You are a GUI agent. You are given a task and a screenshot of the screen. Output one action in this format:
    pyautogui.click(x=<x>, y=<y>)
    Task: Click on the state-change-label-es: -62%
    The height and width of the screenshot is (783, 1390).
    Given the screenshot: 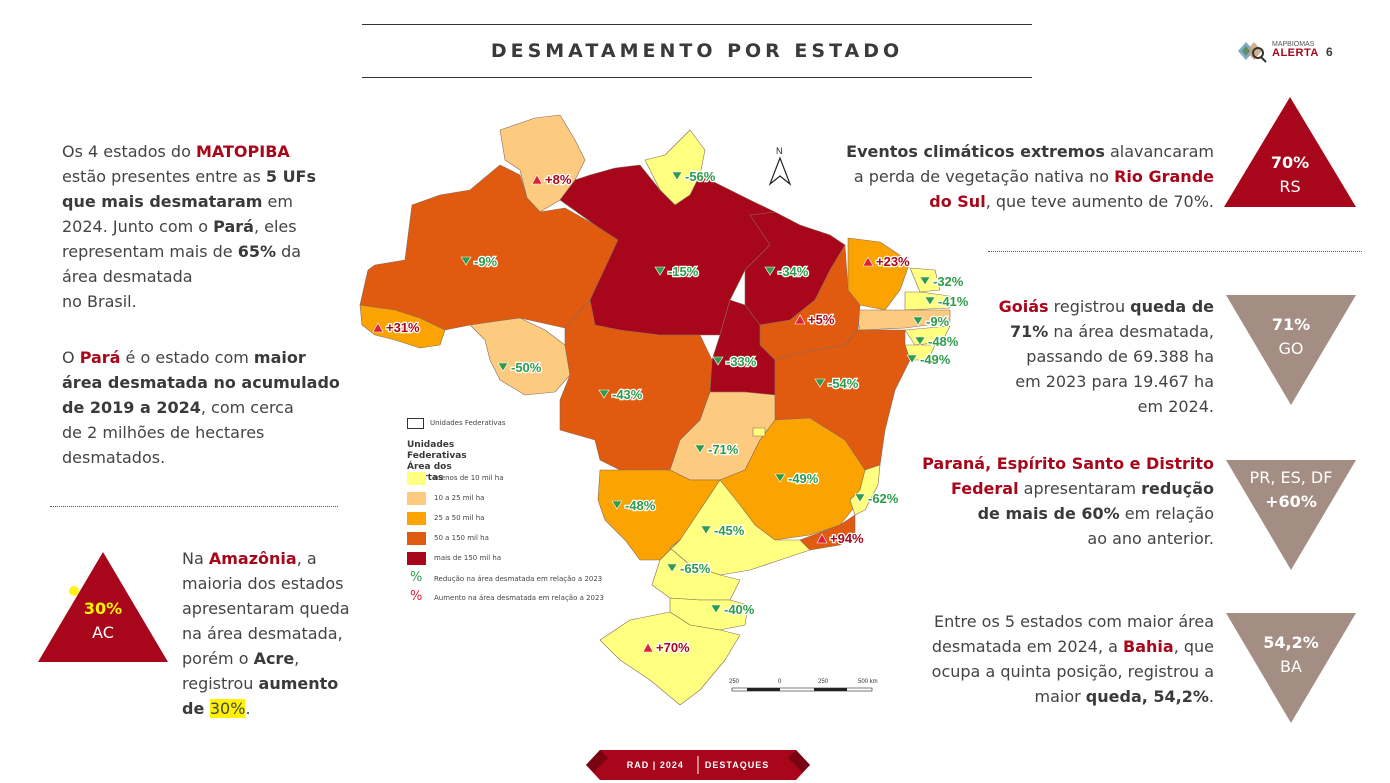 What is the action you would take?
    pyautogui.click(x=883, y=498)
    